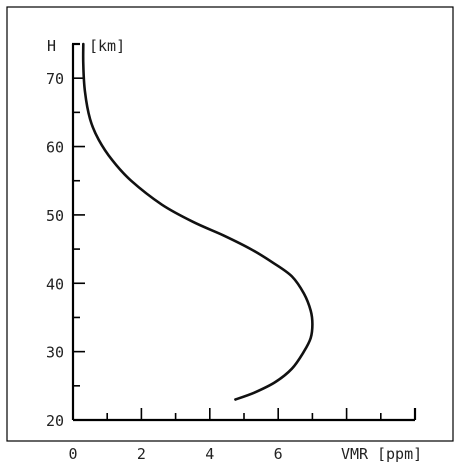 This screenshot has width=460, height=475. Describe the element at coordinates (55, 353) in the screenshot. I see `y-tick-label: 30` at that location.